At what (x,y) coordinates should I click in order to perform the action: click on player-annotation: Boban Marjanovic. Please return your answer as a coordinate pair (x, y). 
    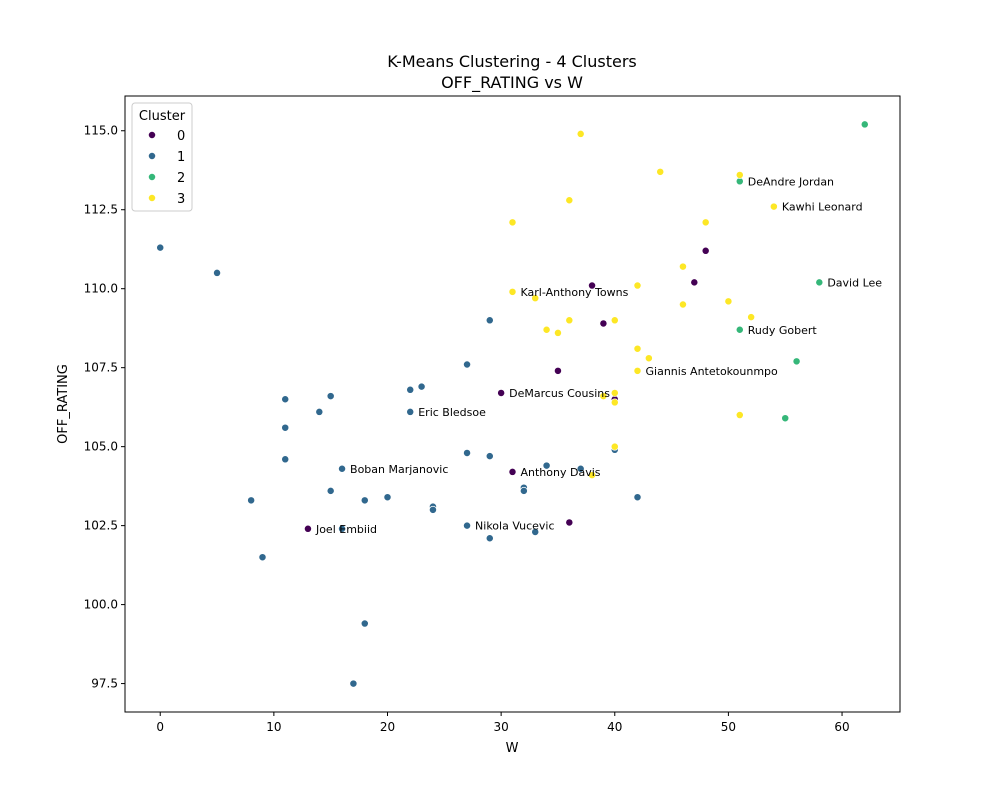
    Looking at the image, I should click on (399, 469).